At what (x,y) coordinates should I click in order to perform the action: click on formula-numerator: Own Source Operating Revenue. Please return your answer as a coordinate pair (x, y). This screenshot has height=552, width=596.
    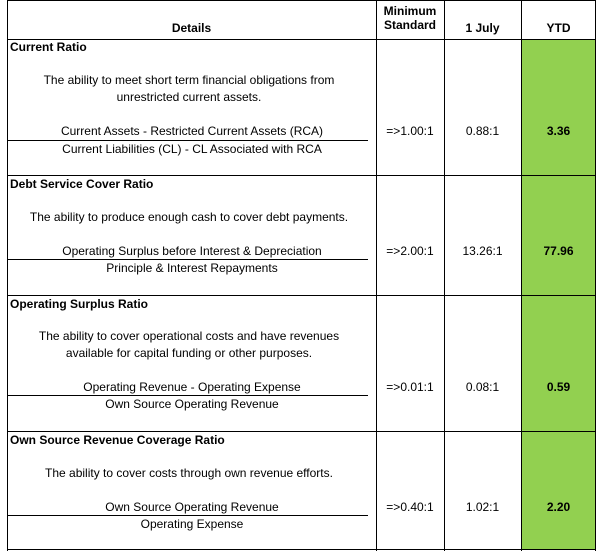
    Looking at the image, I should click on (192, 507).